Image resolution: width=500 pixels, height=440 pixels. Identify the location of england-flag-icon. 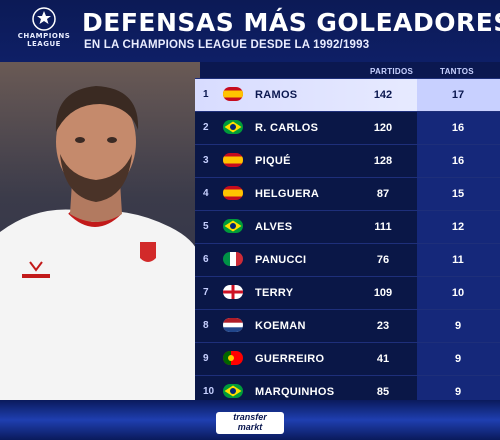
(233, 292).